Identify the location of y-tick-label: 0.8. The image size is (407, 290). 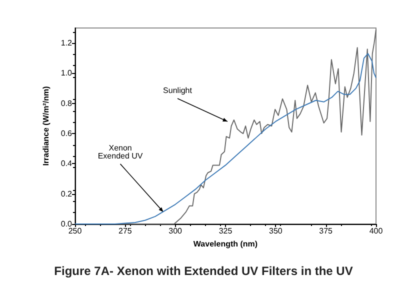
(66, 103).